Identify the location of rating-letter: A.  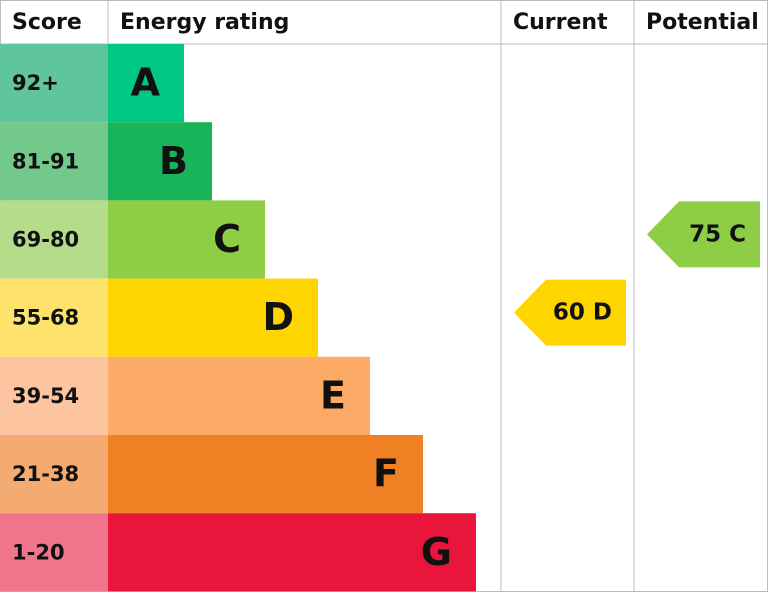
(146, 83).